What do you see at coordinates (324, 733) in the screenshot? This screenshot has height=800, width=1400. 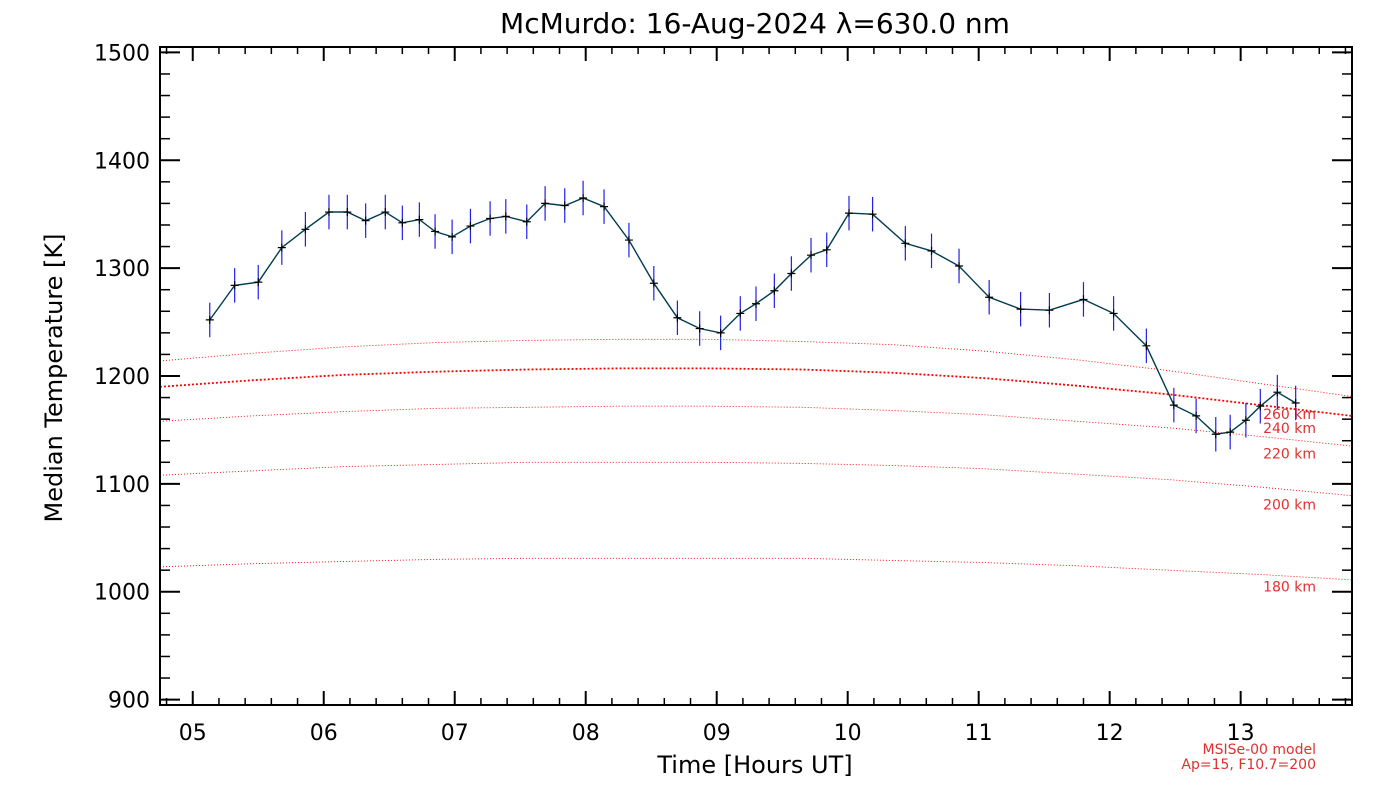 I see `x-tick-label: 06` at bounding box center [324, 733].